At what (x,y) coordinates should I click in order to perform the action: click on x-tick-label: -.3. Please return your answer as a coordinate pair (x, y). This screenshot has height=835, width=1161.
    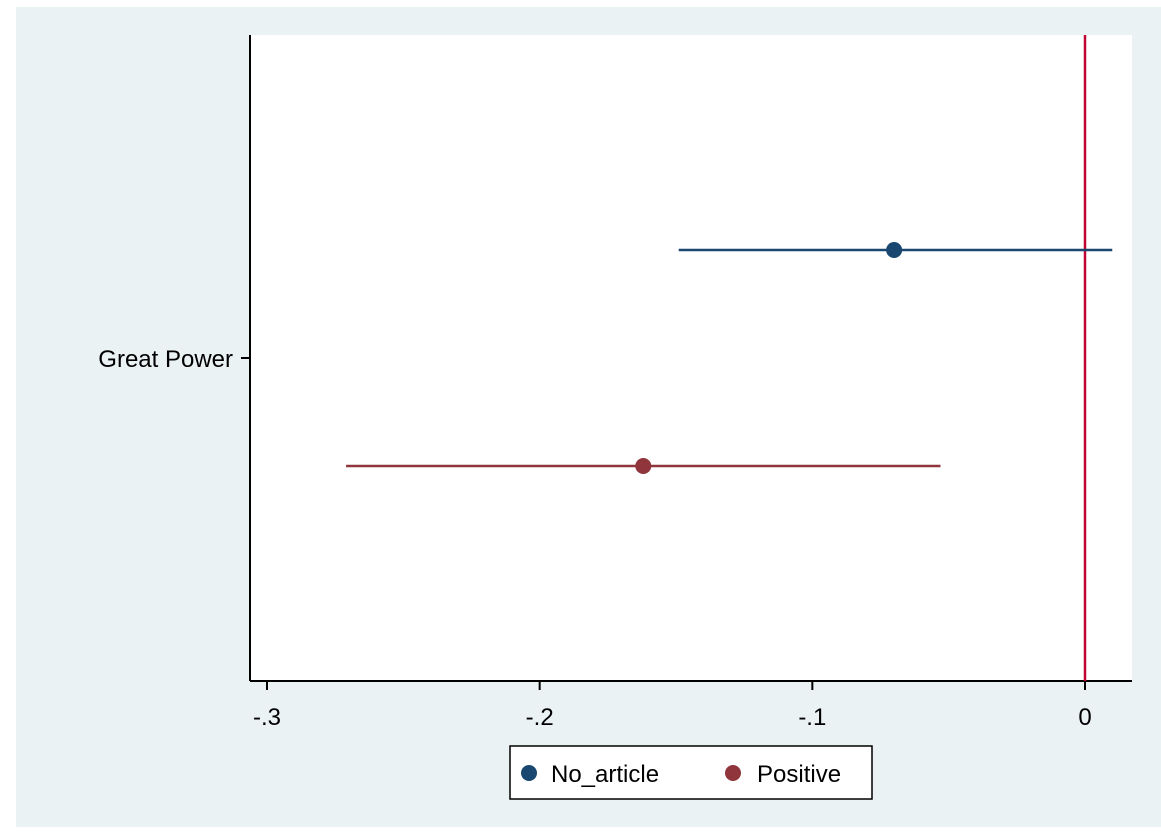
    Looking at the image, I should click on (267, 717).